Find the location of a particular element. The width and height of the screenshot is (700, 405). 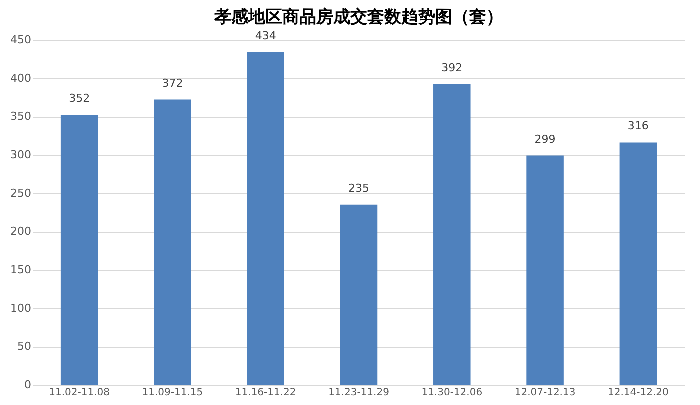

x-tick-label: 12.14-12.20 is located at coordinates (638, 393).